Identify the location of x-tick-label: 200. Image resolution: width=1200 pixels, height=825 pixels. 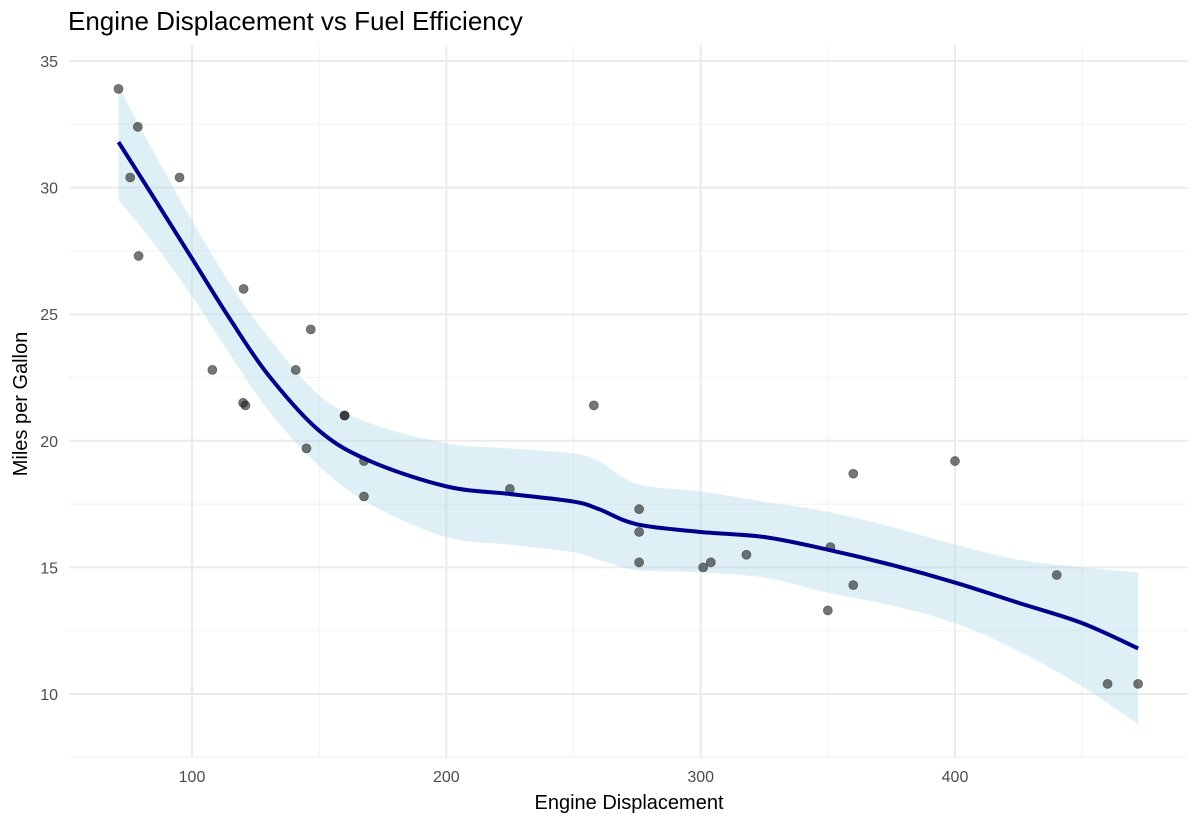
(446, 777).